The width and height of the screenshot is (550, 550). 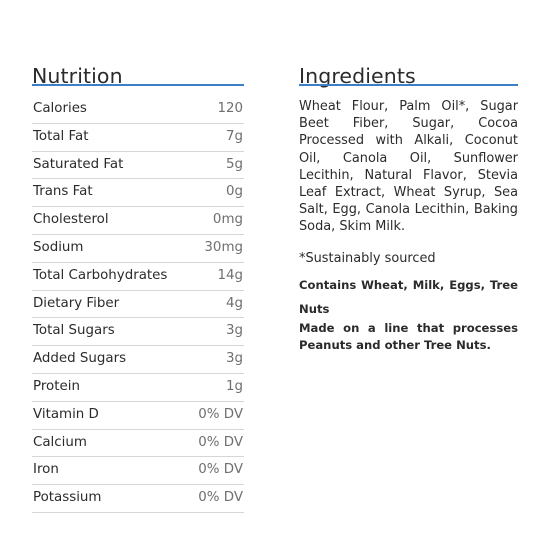 What do you see at coordinates (63, 192) in the screenshot?
I see `nutrient-label: Trans Fat` at bounding box center [63, 192].